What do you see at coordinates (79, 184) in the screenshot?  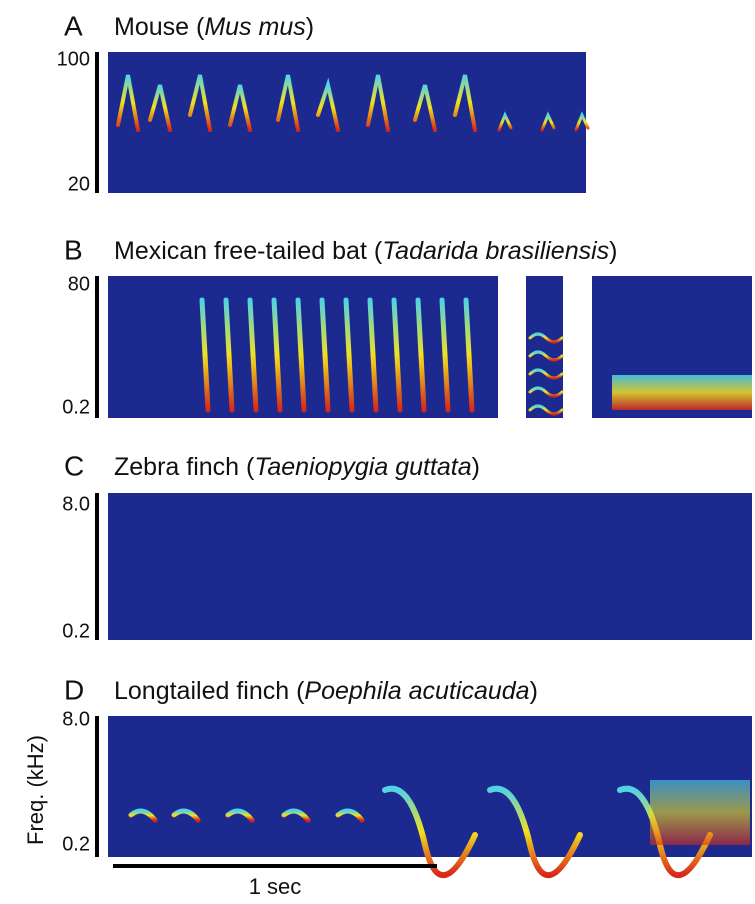 I see `y-tick-label: 20` at bounding box center [79, 184].